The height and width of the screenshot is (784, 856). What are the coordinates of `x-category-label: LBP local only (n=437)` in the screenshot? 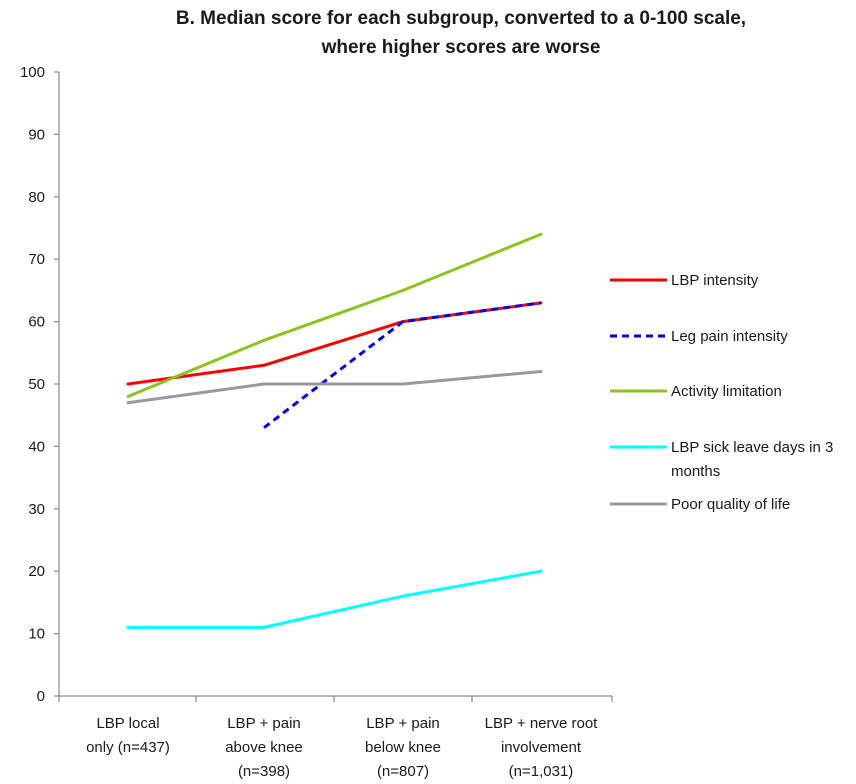 It's located at (128, 735).